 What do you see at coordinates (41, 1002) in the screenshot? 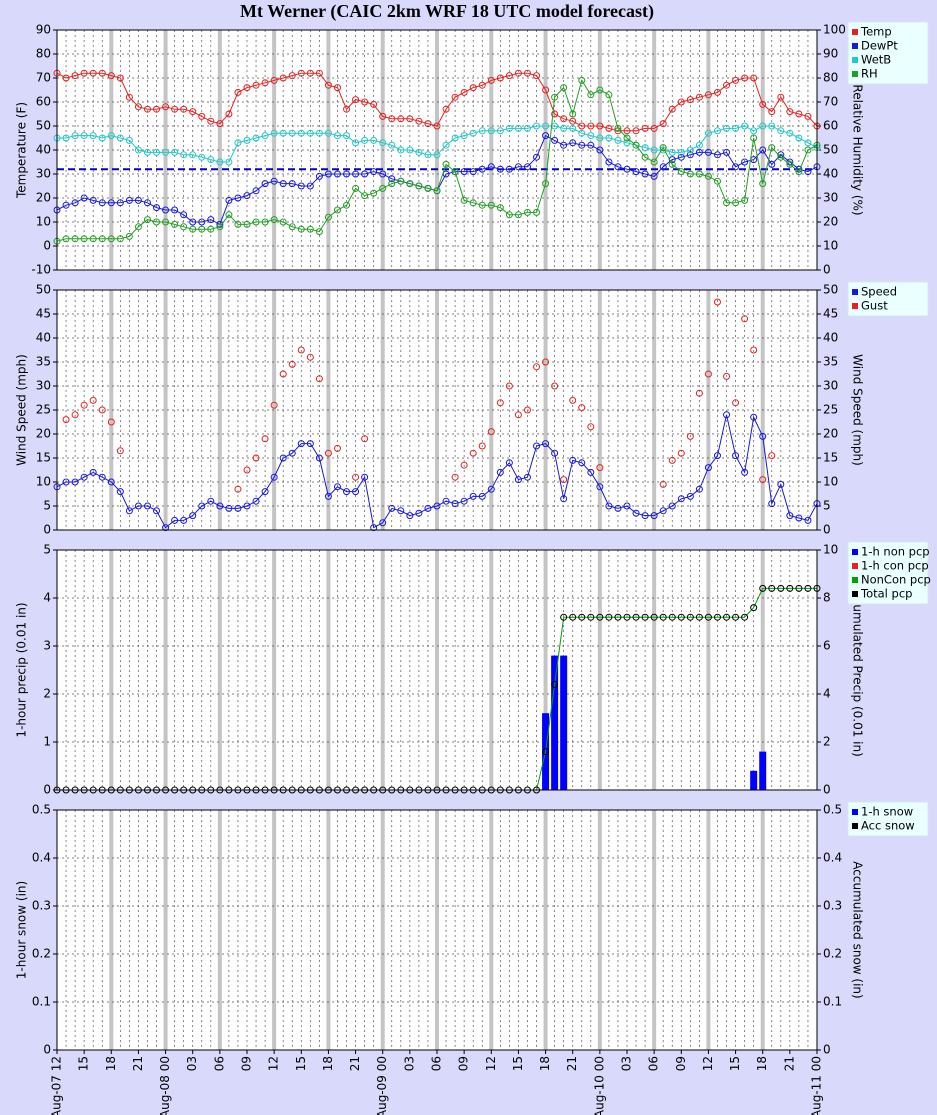
I see `y-tick-label: 0.1` at bounding box center [41, 1002].